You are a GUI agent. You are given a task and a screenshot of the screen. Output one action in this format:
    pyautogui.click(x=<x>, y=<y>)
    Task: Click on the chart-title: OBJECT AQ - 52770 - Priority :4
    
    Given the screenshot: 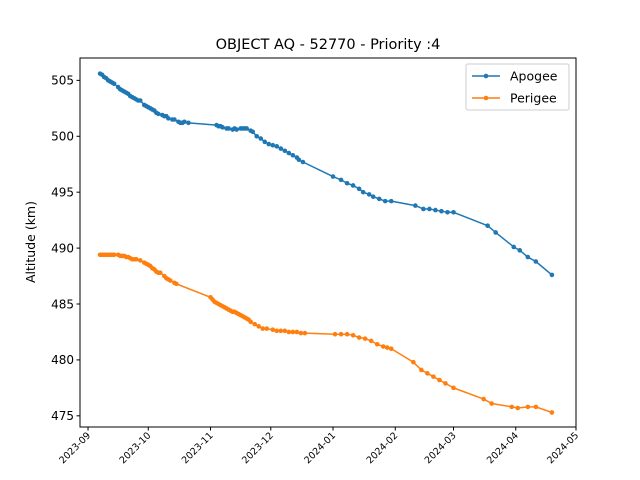 What is the action you would take?
    pyautogui.click(x=328, y=45)
    